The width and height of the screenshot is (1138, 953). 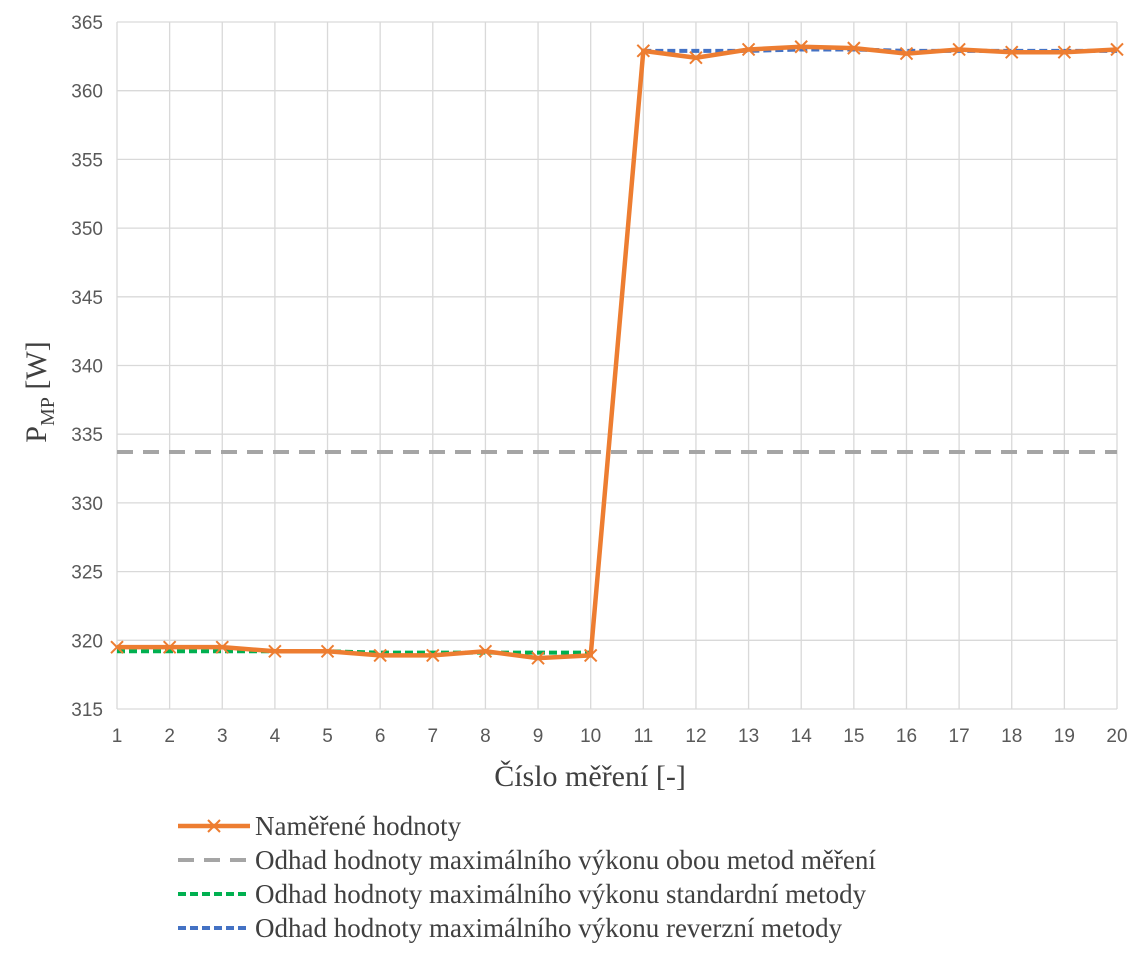 What do you see at coordinates (275, 736) in the screenshot?
I see `x-tick-label: 4` at bounding box center [275, 736].